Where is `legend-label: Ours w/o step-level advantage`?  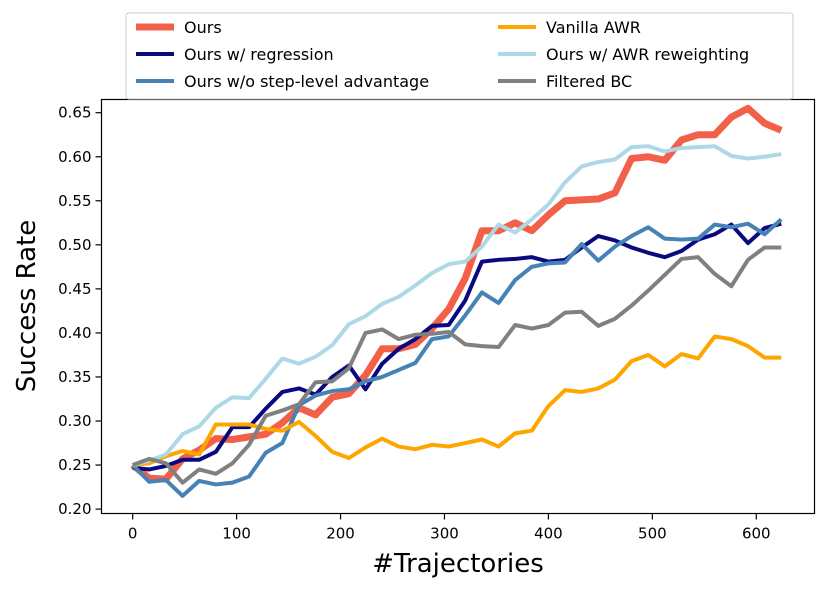
legend-label: Ours w/o step-level advantage is located at coordinates (306, 81).